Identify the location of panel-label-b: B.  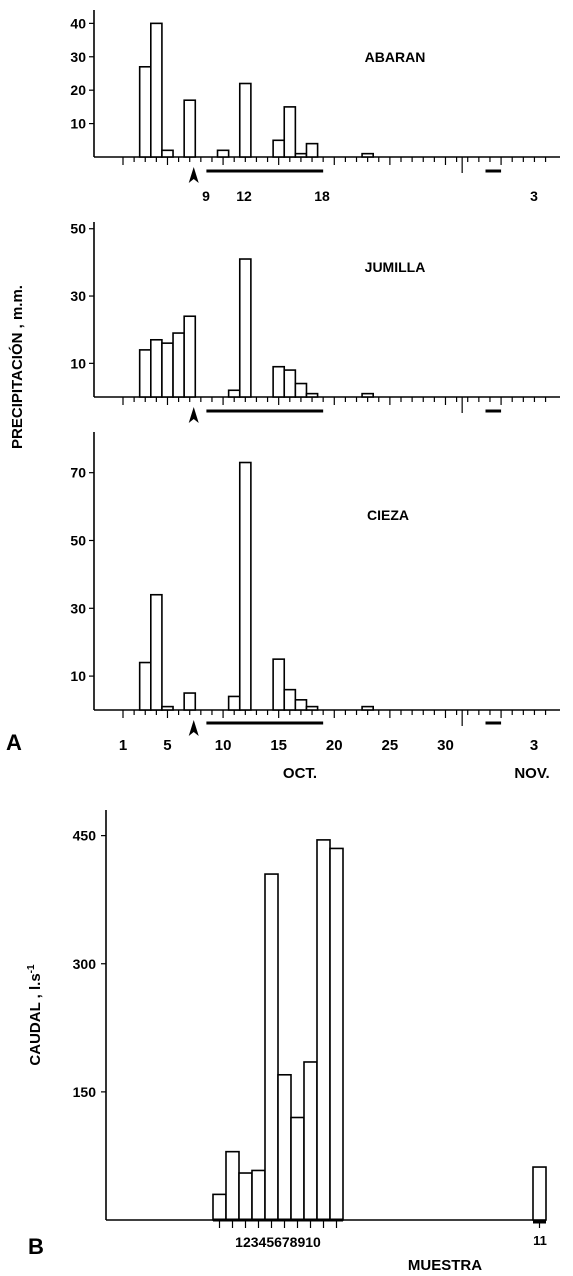
(36, 1246).